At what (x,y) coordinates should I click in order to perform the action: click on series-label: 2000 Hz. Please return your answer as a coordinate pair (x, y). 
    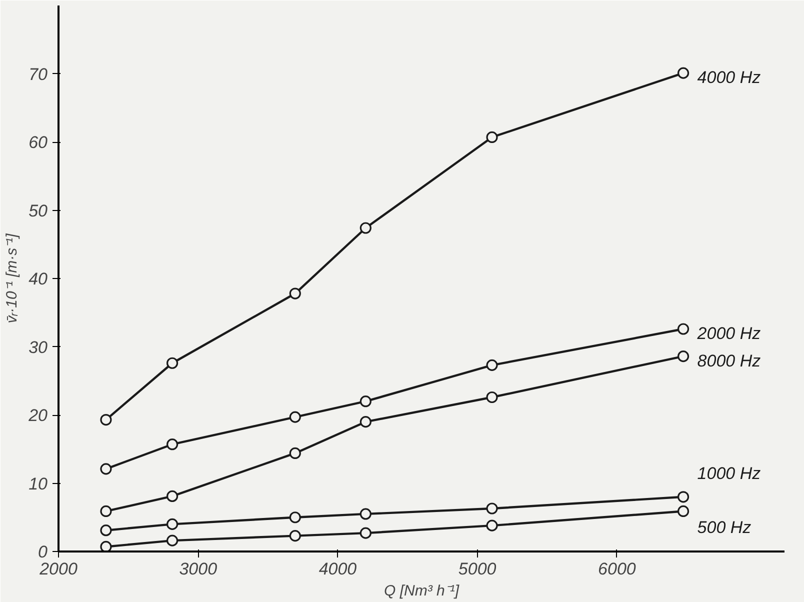
    Looking at the image, I should click on (729, 334).